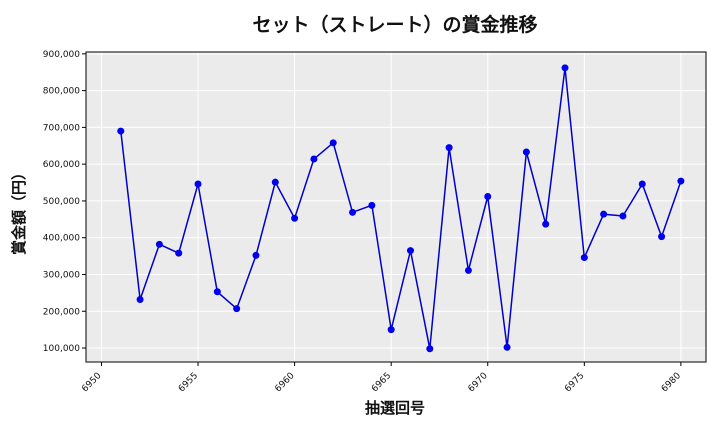  Describe the element at coordinates (61, 349) in the screenshot. I see `y-tick-label: 100,000` at that location.